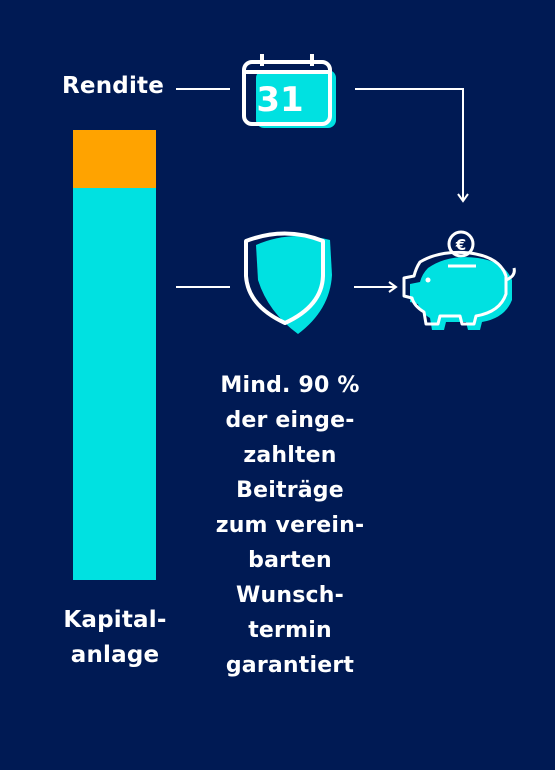 The width and height of the screenshot is (555, 770). What do you see at coordinates (279, 100) in the screenshot?
I see `calendar-day: 31` at bounding box center [279, 100].